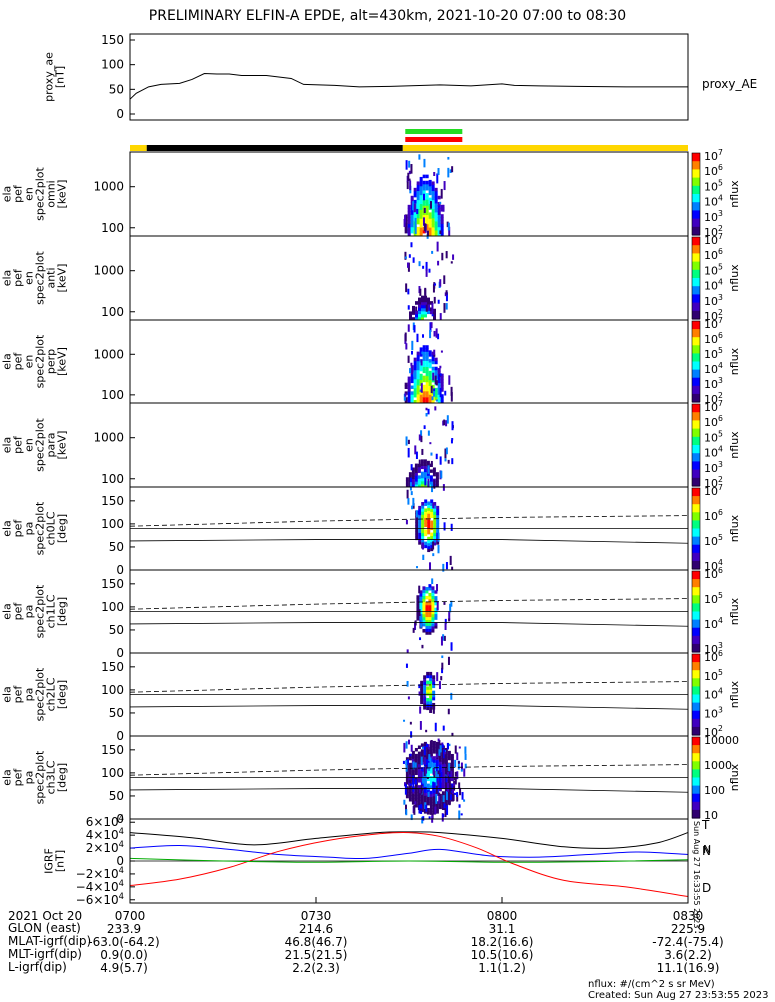 This screenshot has width=775, height=1002. What do you see at coordinates (29, 612) in the screenshot?
I see `ylabel-ch1LC-2: pa` at bounding box center [29, 612].